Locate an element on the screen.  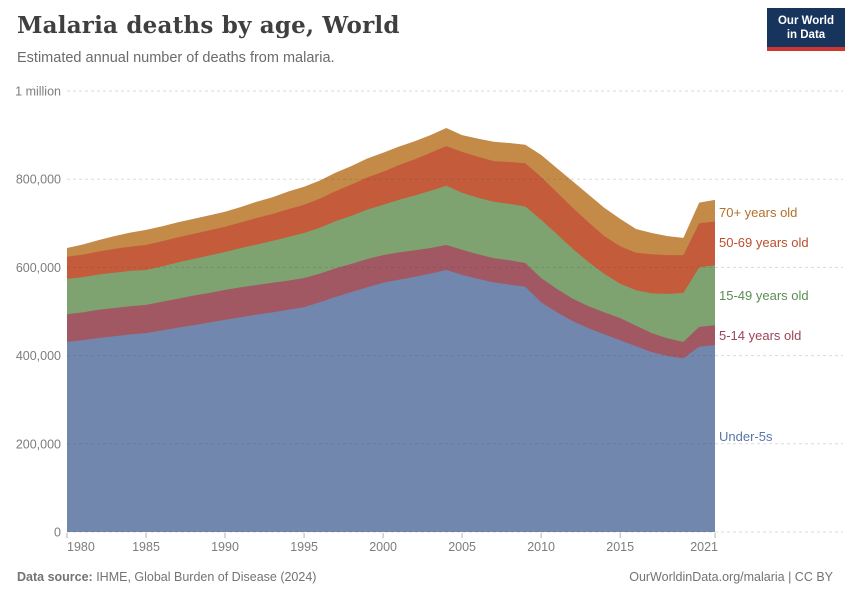
y-axis-label-800-000: 800,000 is located at coordinates (38, 180).